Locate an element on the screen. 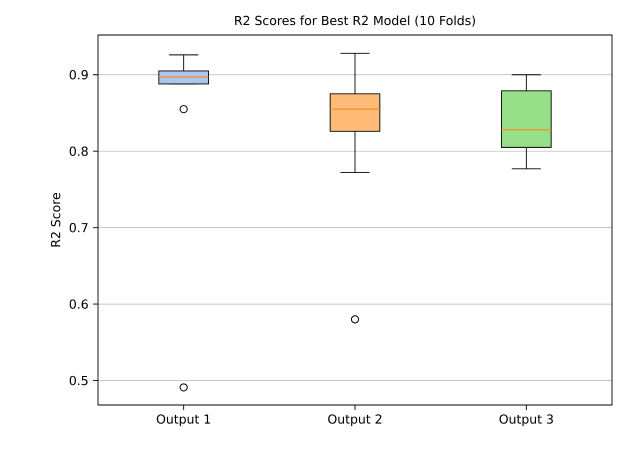 This screenshot has width=628, height=450. chart-title: R2 Scores for Best R2 Model (10 Folds) is located at coordinates (355, 21).